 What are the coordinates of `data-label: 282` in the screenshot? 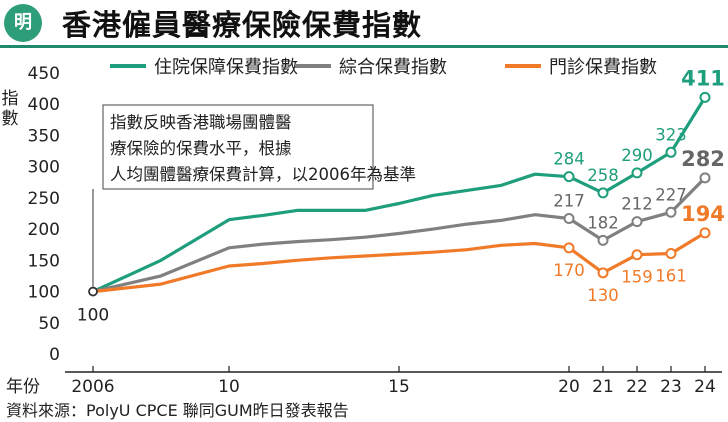 It's located at (703, 159).